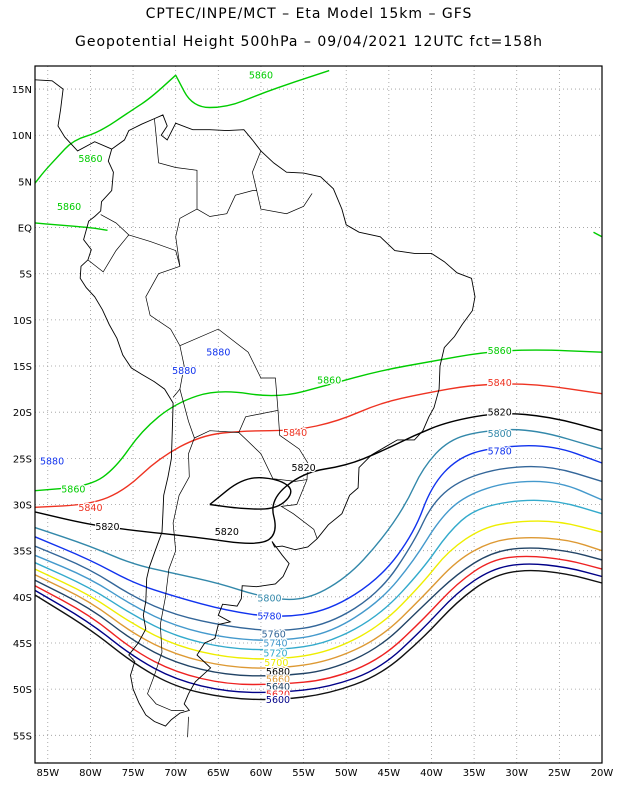 The height and width of the screenshot is (800, 618). I want to click on lat-tick-label: 35S, so click(22, 552).